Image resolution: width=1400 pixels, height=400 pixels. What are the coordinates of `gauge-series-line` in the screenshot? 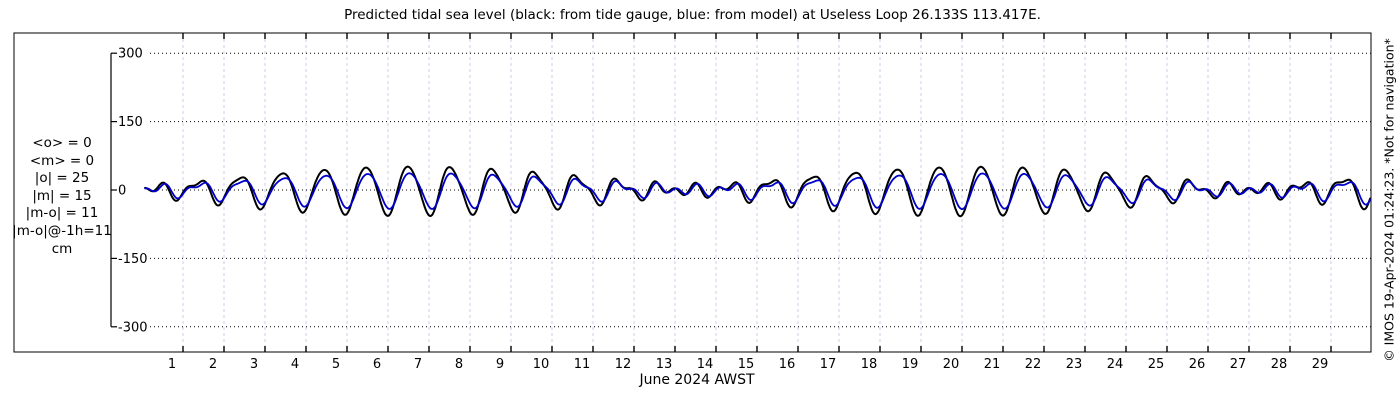 It's located at (758, 191).